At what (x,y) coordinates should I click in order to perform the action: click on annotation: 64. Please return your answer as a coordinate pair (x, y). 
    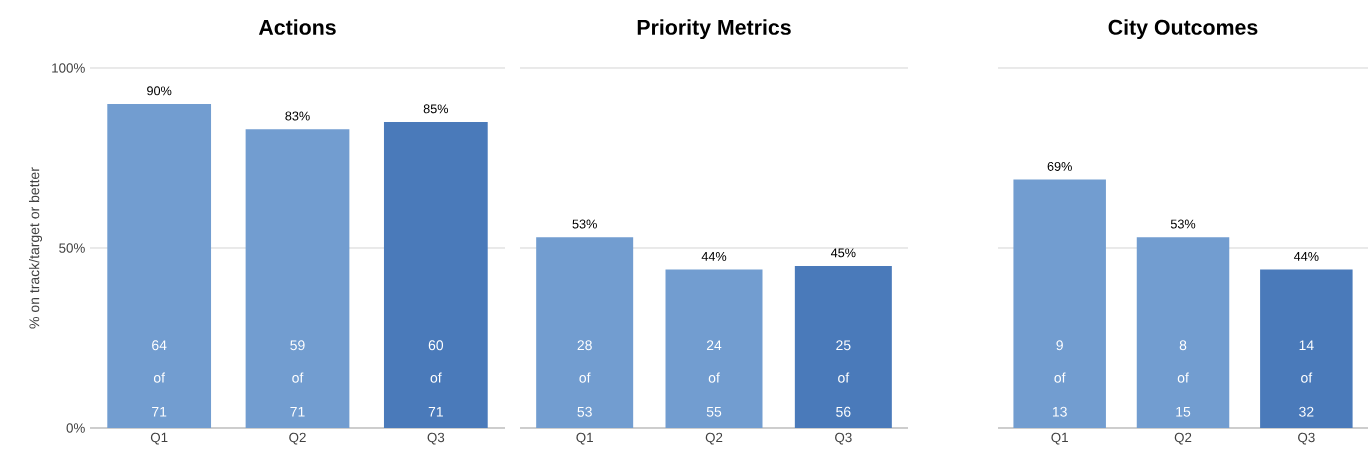
    Looking at the image, I should click on (159, 345).